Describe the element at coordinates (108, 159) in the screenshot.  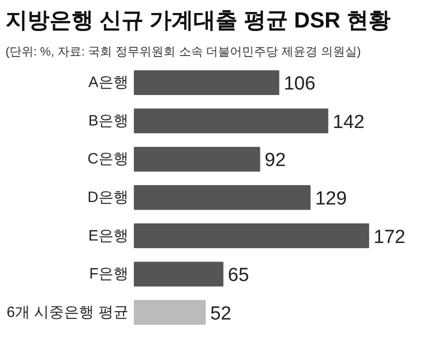
I see `y-tick-label: C은행` at that location.